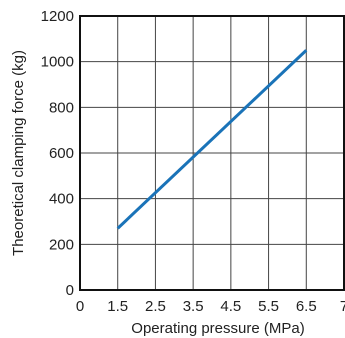  What do you see at coordinates (61, 107) in the screenshot?
I see `y-tick-label: 800` at bounding box center [61, 107].